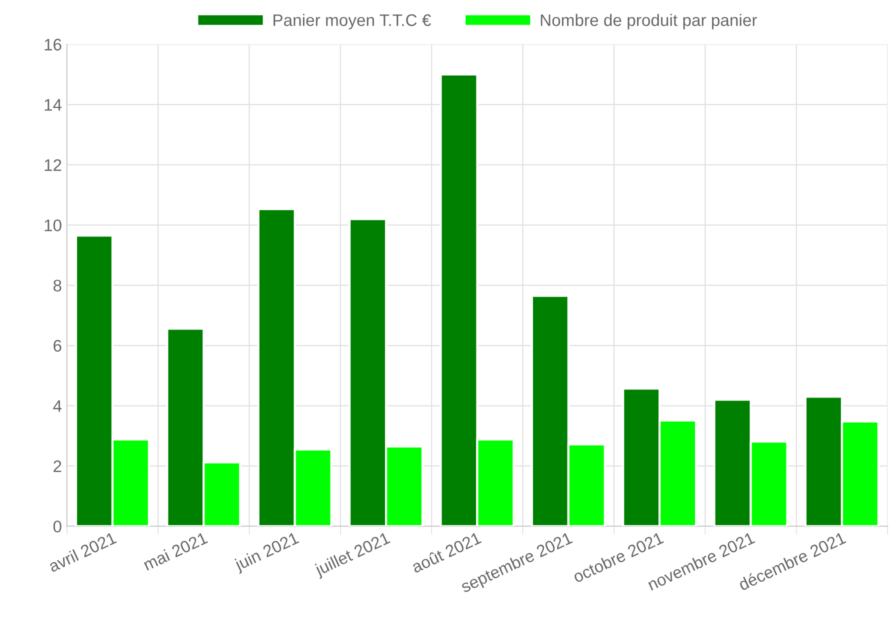 The height and width of the screenshot is (634, 892). What do you see at coordinates (53, 44) in the screenshot?
I see `y-tick-label: 16` at bounding box center [53, 44].